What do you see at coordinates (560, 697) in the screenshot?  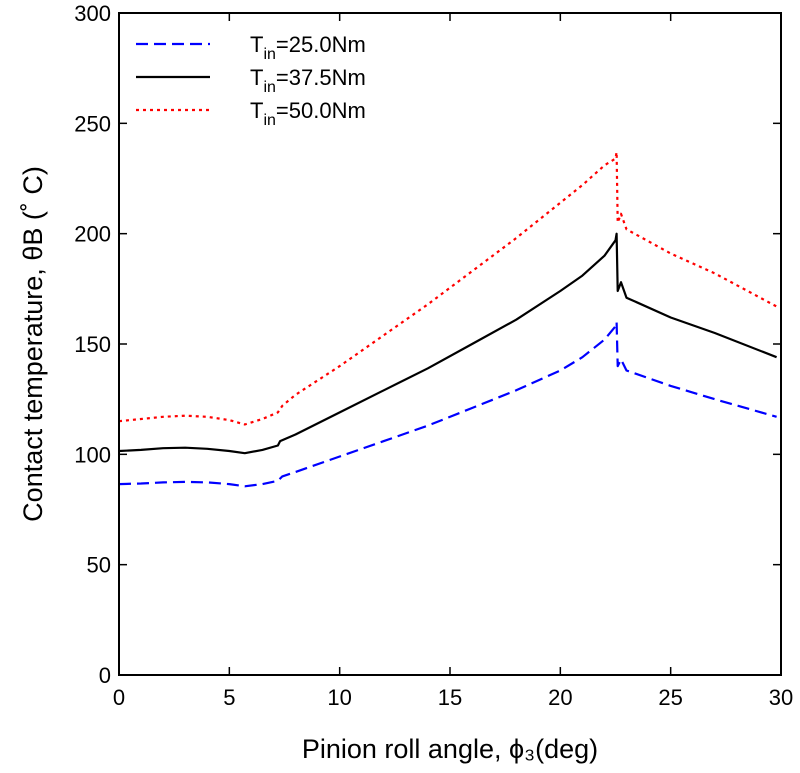 I see `x-tick-label: 20` at bounding box center [560, 697].